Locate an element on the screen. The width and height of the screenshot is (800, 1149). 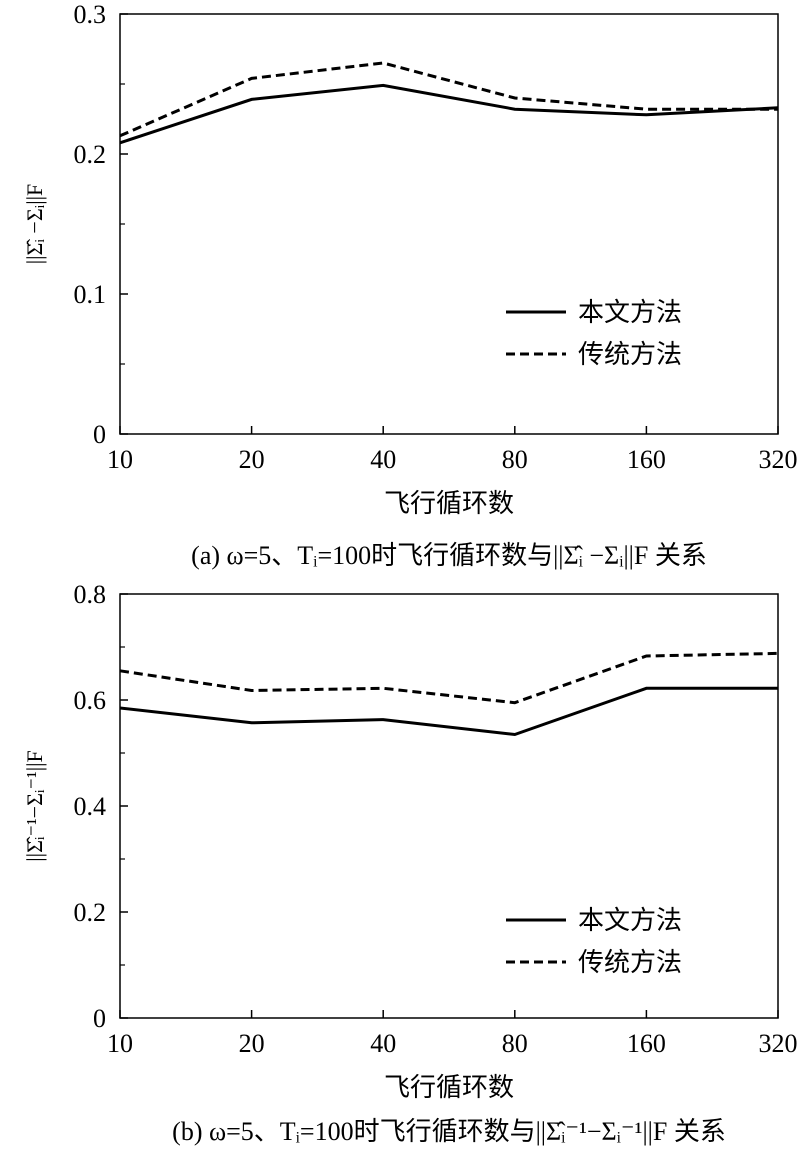
x-tick-label-b: 320 is located at coordinates (778, 1043).